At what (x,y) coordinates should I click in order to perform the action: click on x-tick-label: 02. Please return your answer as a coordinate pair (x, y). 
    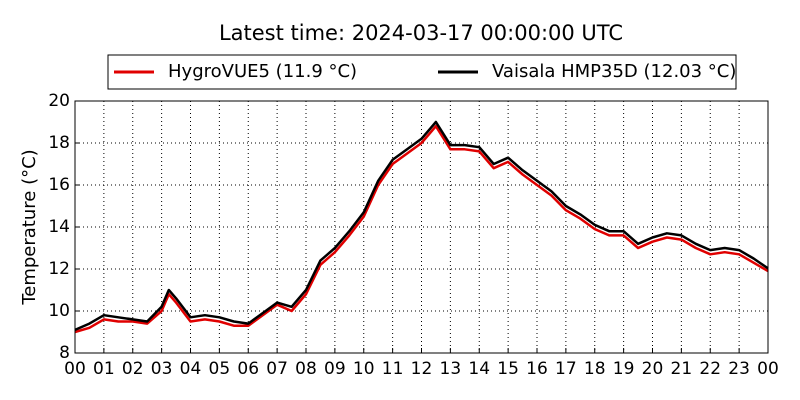
    Looking at the image, I should click on (133, 369).